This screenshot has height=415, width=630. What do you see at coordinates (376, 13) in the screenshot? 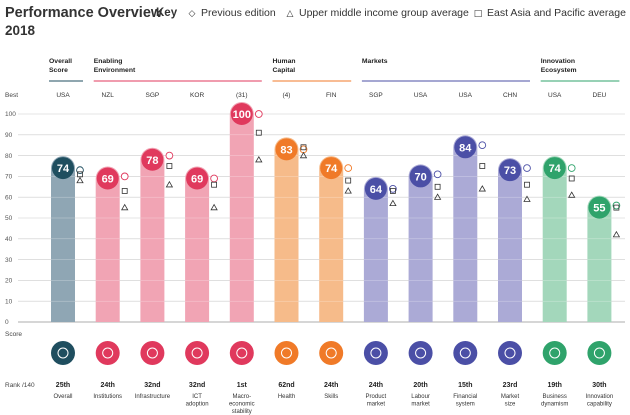
I see `key-upper-middle-income: △ Upper middle income group average` at bounding box center [376, 13].